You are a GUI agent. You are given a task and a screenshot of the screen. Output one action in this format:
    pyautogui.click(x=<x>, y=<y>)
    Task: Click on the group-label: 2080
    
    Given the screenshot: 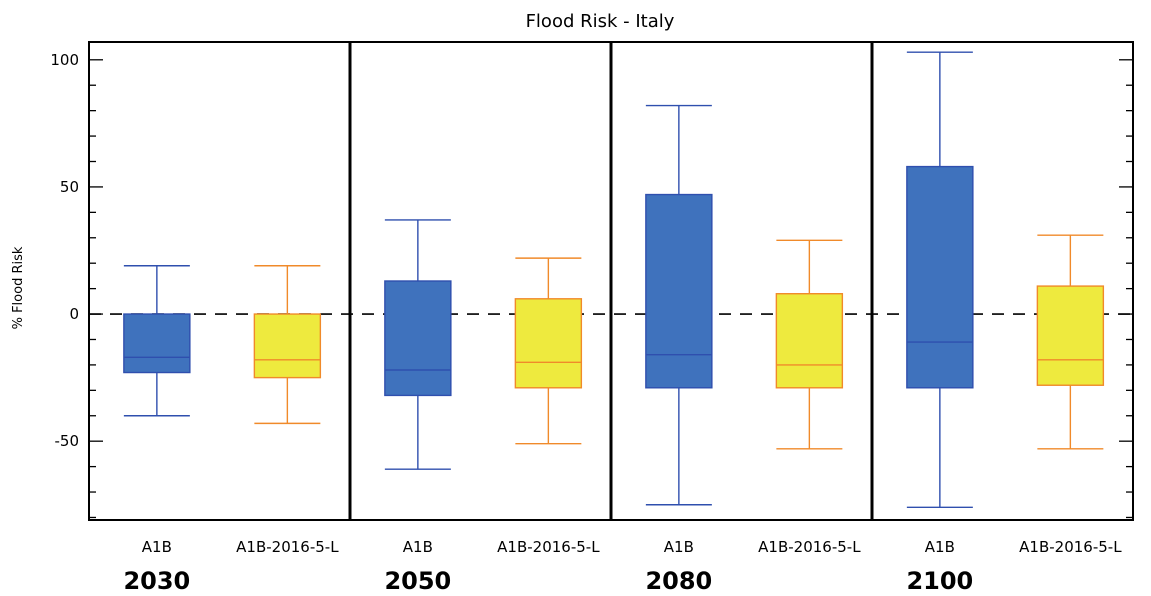 What is the action you would take?
    pyautogui.click(x=678, y=581)
    